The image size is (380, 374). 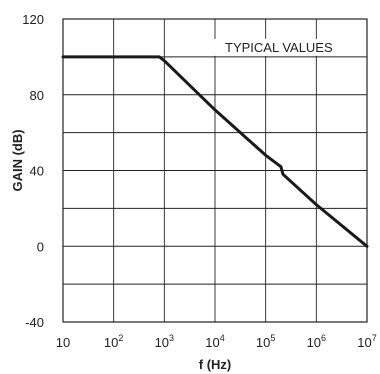 What do you see at coordinates (316, 341) in the screenshot?
I see `x-tick-label: 10⁶` at bounding box center [316, 341].